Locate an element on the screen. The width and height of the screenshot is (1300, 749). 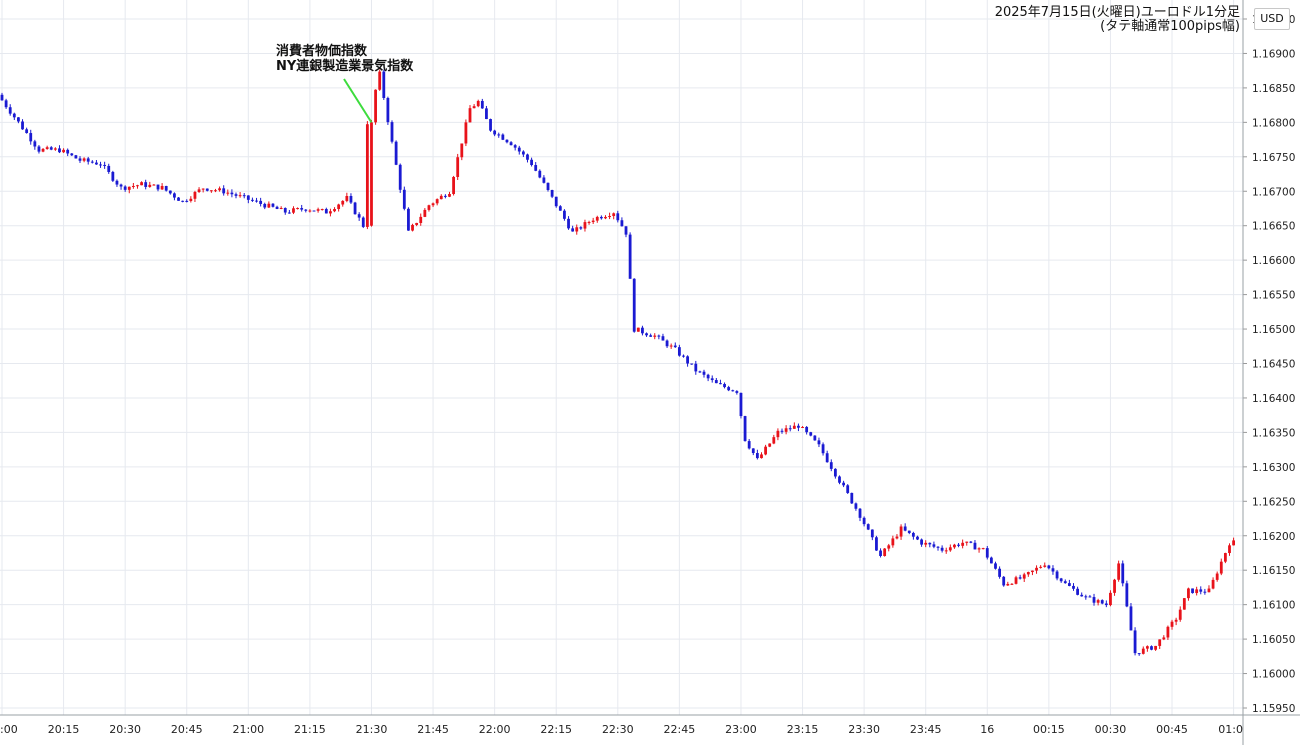
x-tick-label: 22:30 is located at coordinates (618, 729).